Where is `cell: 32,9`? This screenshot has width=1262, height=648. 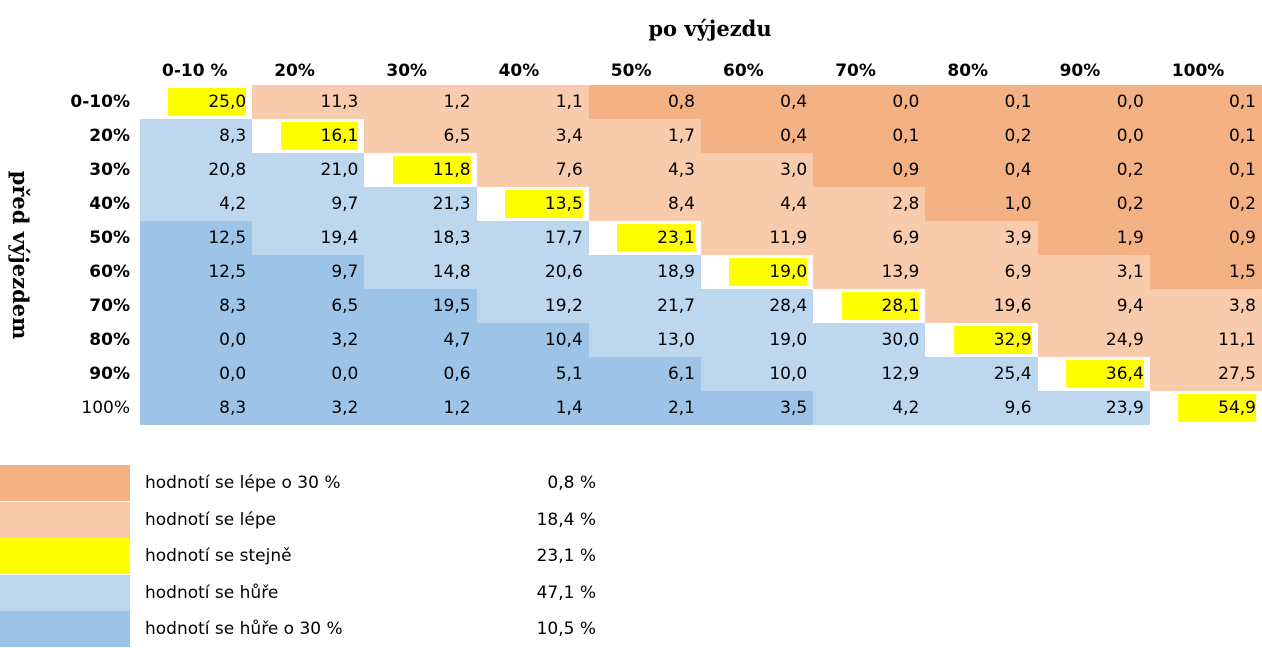 cell: 32,9 is located at coordinates (981, 340).